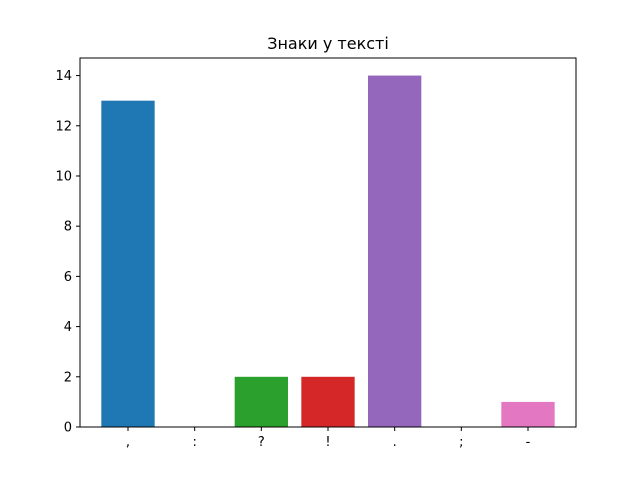 The width and height of the screenshot is (640, 480). What do you see at coordinates (63, 76) in the screenshot?
I see `y-tick-label: 14` at bounding box center [63, 76].